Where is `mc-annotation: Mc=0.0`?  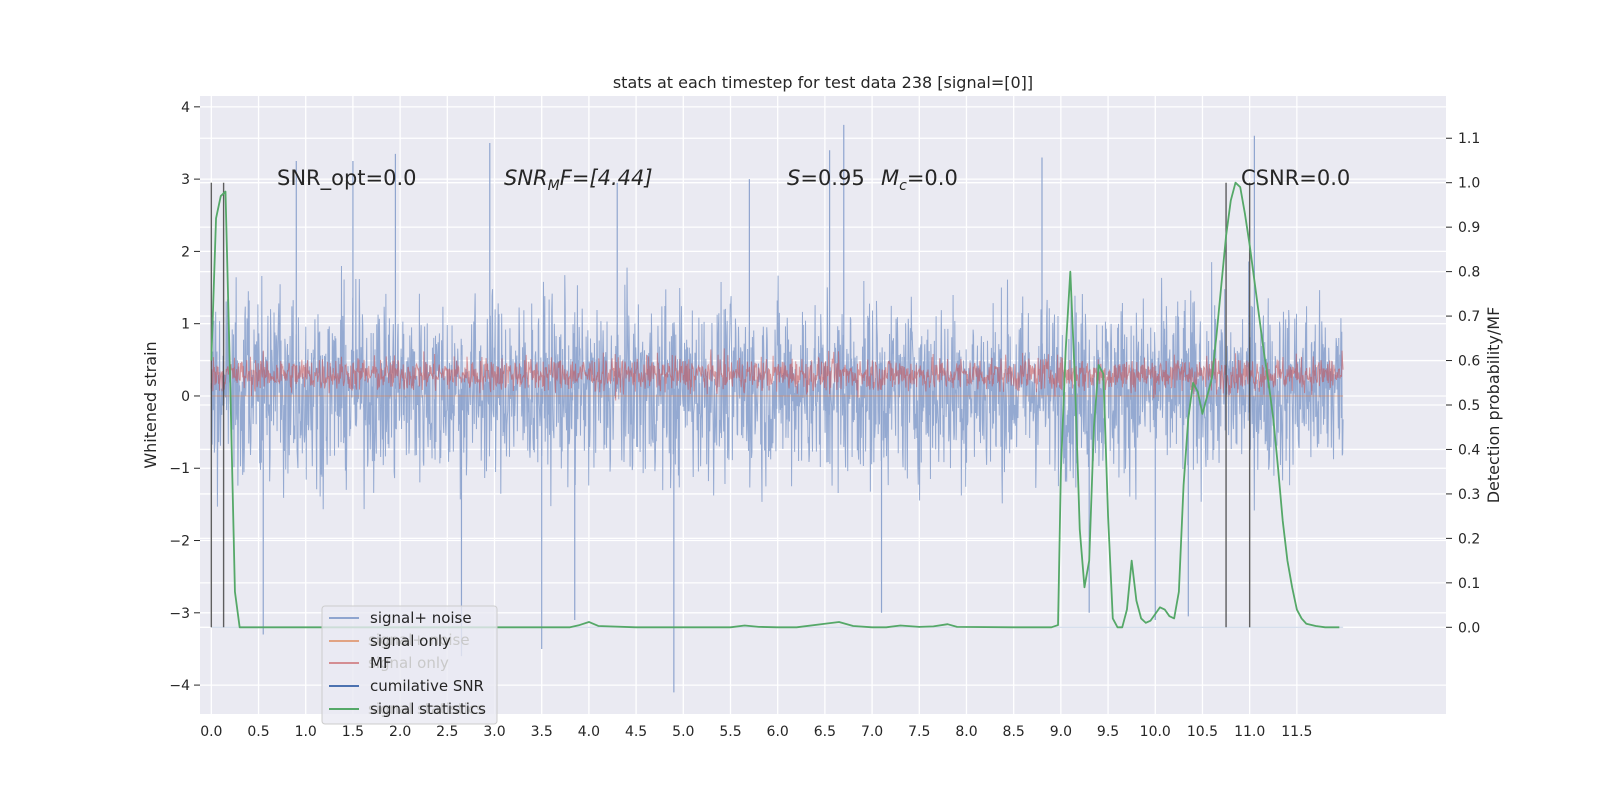 mc-annotation: Mc=0.0 is located at coordinates (919, 180).